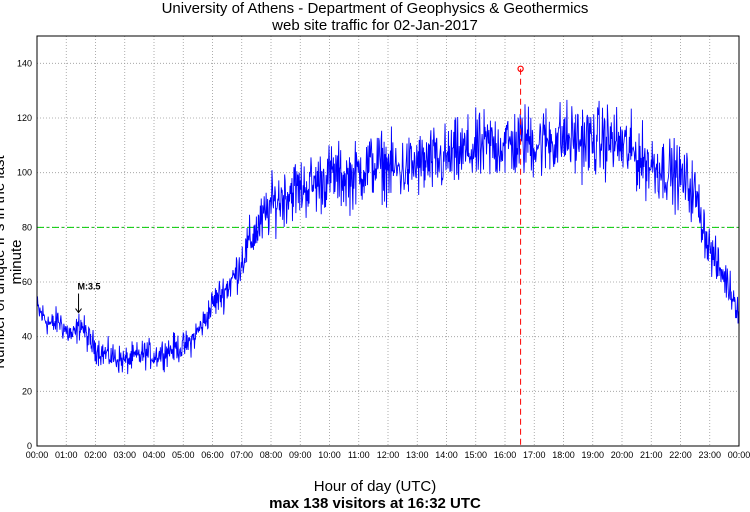  What do you see at coordinates (505, 455) in the screenshot?
I see `x-tick-label: 16:00` at bounding box center [505, 455].